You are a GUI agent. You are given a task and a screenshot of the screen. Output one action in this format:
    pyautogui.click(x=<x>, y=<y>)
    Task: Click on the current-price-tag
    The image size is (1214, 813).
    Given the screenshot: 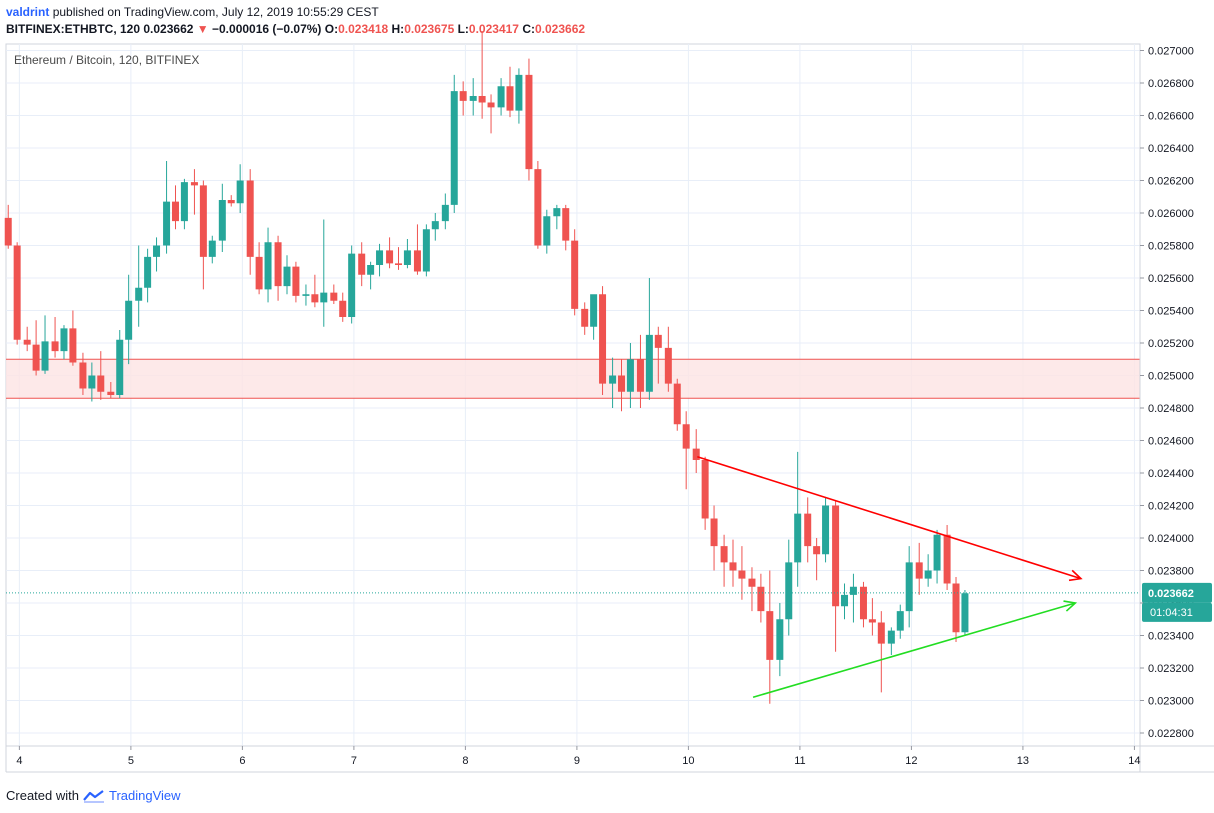 What is the action you would take?
    pyautogui.click(x=1177, y=592)
    